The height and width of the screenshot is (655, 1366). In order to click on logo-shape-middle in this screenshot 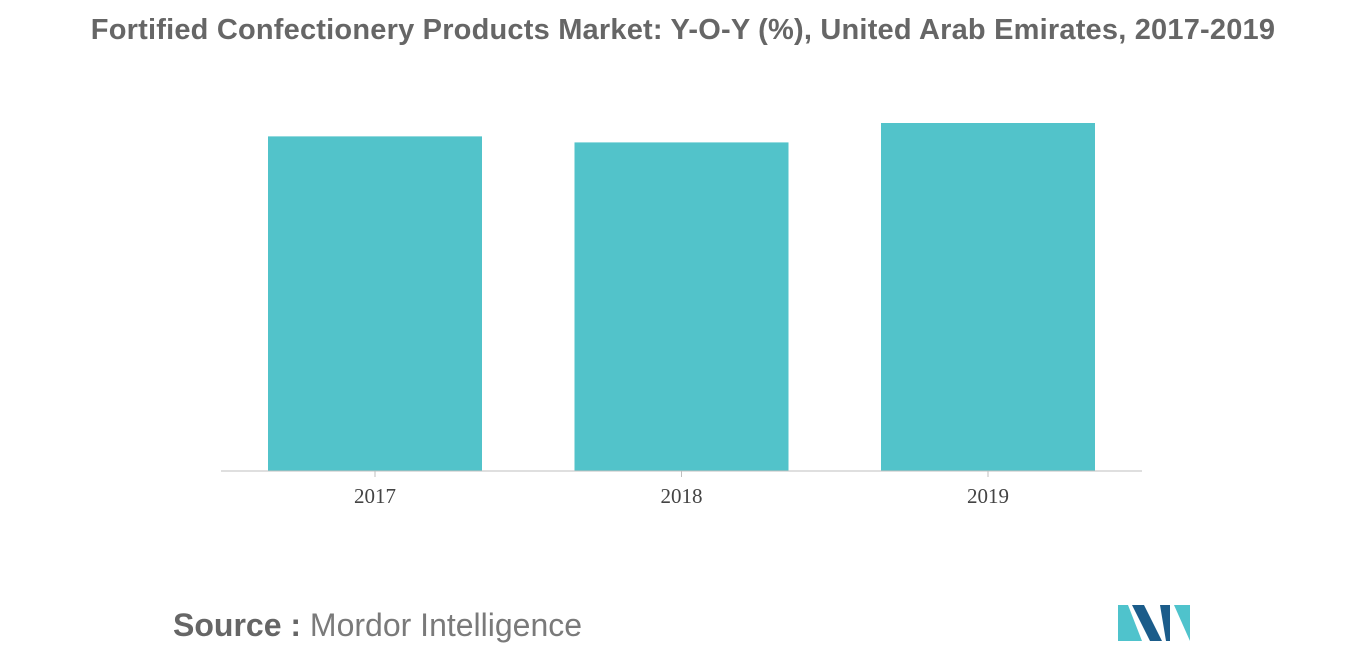, I will do `click(1147, 623)`.